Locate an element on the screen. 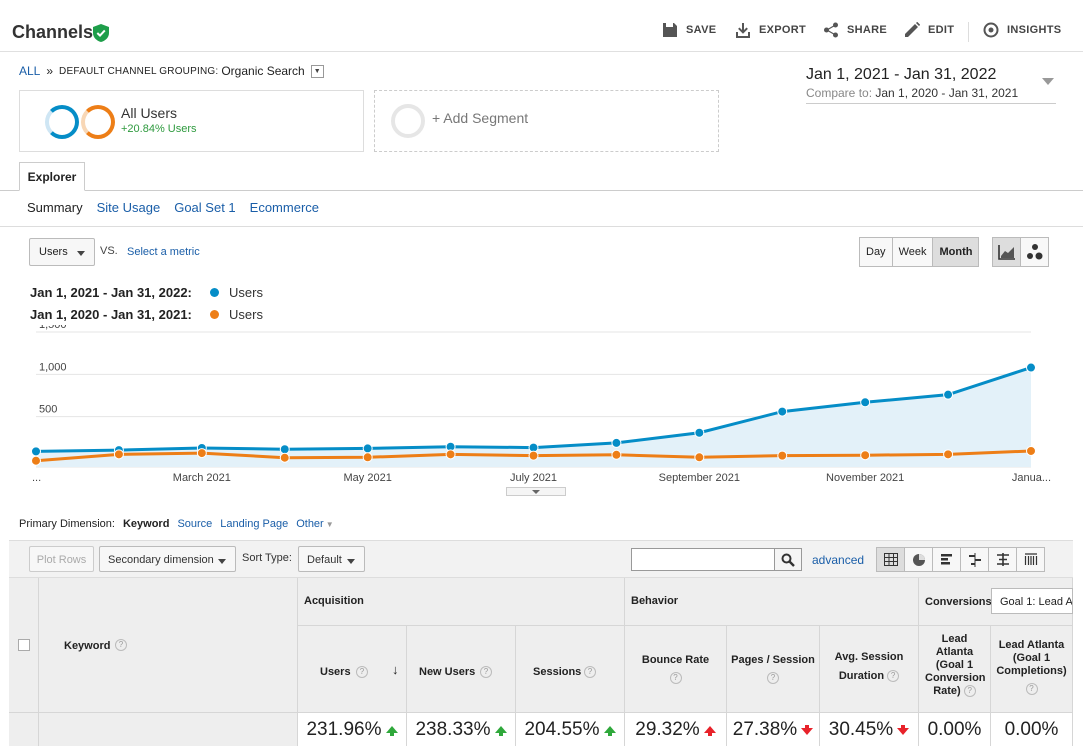 The image size is (1083, 746). data-table-view-button is located at coordinates (890, 559).